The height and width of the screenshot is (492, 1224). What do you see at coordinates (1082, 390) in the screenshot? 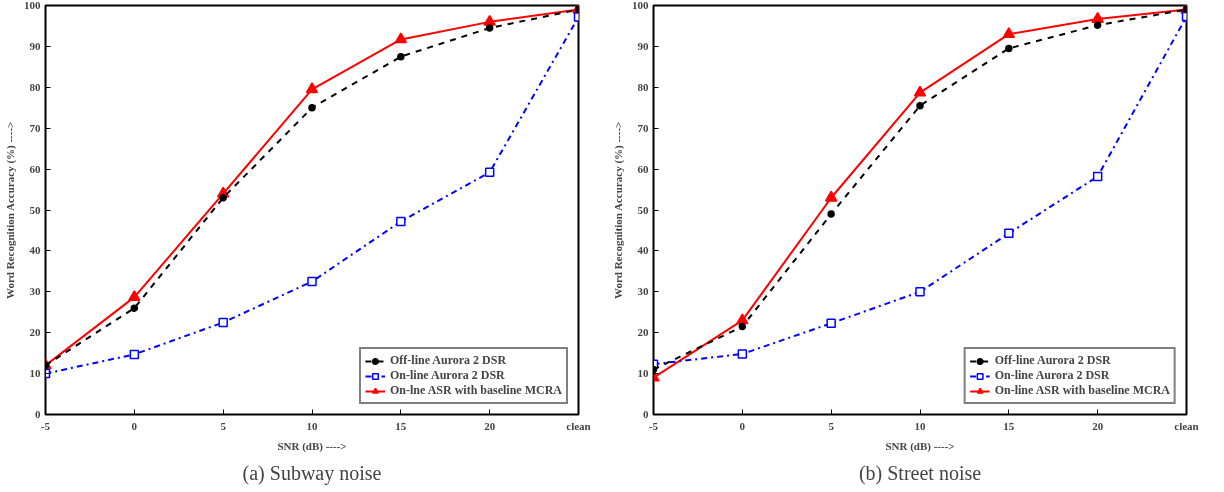
I see `legend-label: On-line ASR with baseline MCRA` at bounding box center [1082, 390].